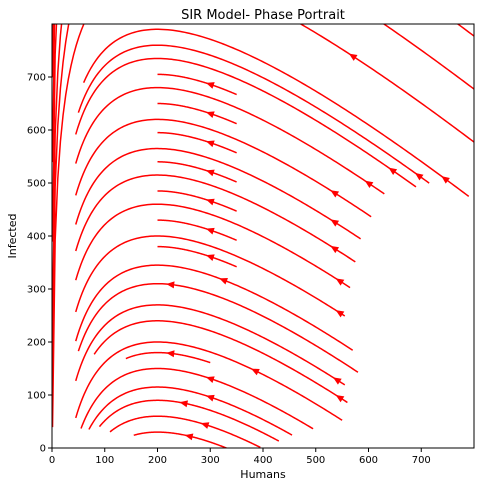  I want to click on y-axis-label: Infected, so click(12, 236).